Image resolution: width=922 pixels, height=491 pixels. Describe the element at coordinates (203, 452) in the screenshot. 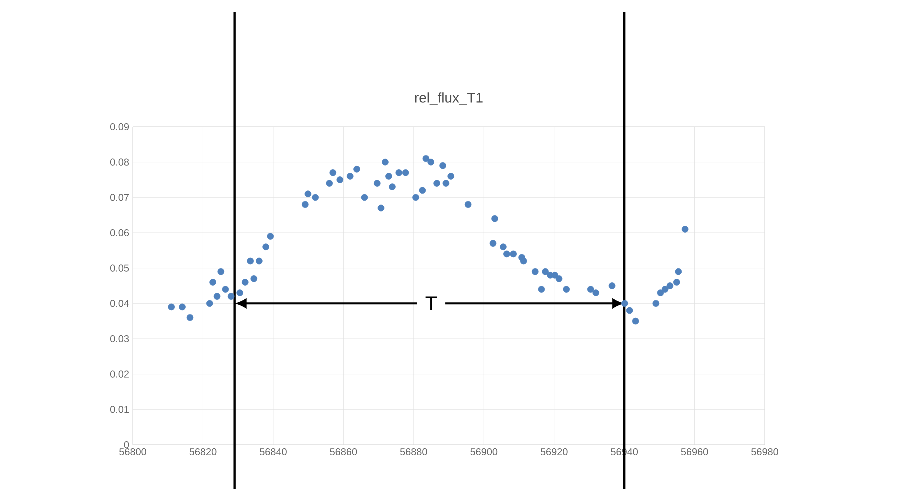

I see `x-tick-label: 56820` at that location.